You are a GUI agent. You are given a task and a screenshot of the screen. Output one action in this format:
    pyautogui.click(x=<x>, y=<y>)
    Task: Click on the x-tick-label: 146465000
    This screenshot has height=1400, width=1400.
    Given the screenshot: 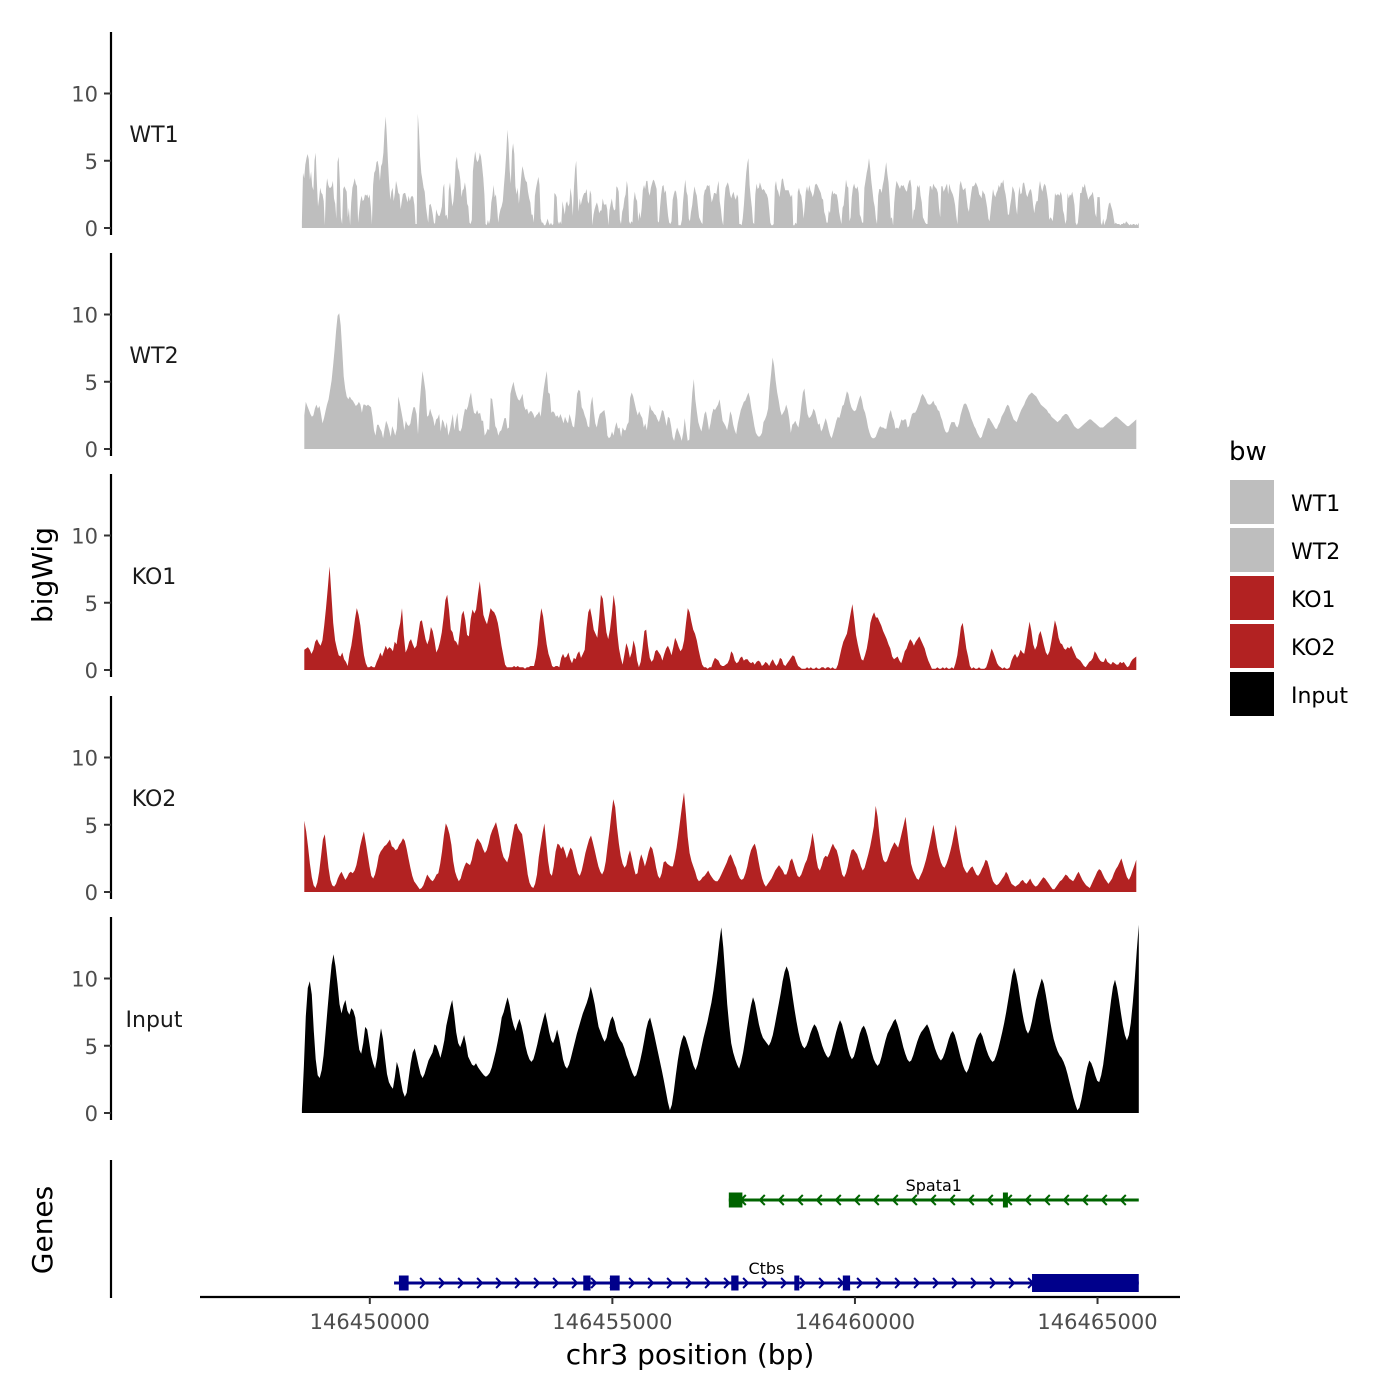 What is the action you would take?
    pyautogui.click(x=1097, y=1322)
    